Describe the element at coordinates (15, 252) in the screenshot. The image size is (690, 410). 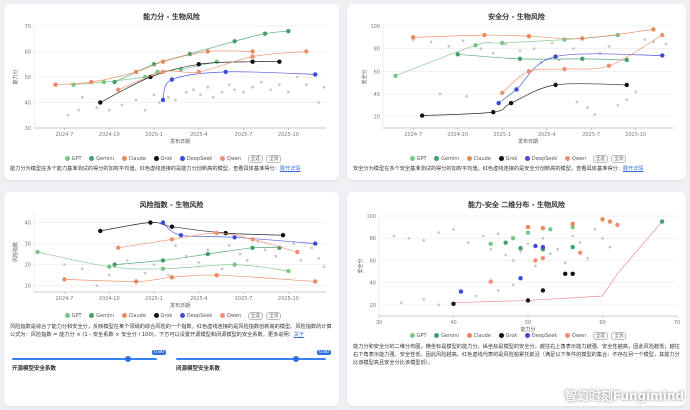
I see `y-axis-label: 风险指数` at that location.